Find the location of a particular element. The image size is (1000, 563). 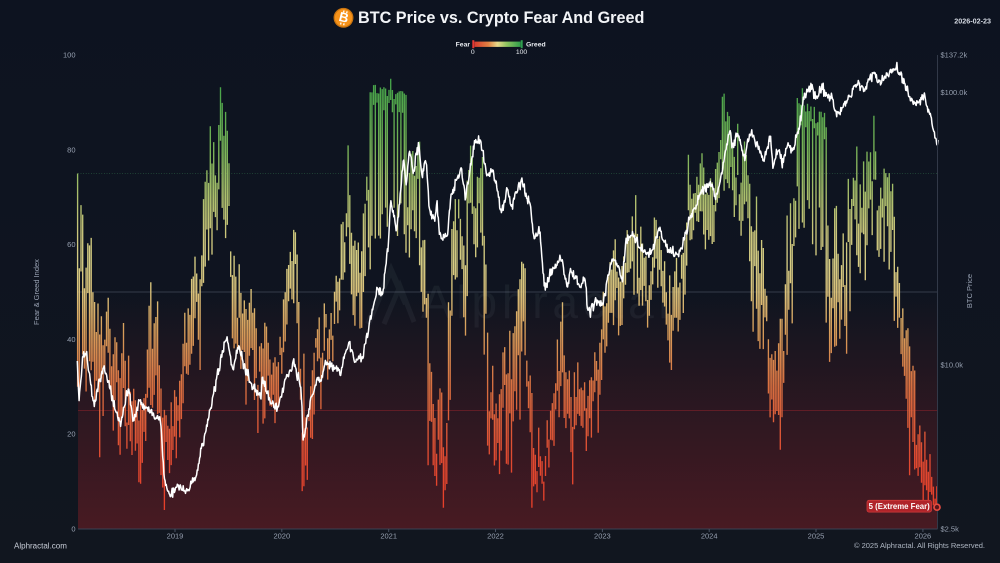

svg-text:BTC Price vs. Crypto Fear And: BTC Price vs. Crypto Fear And Greed is located at coordinates (501, 18).